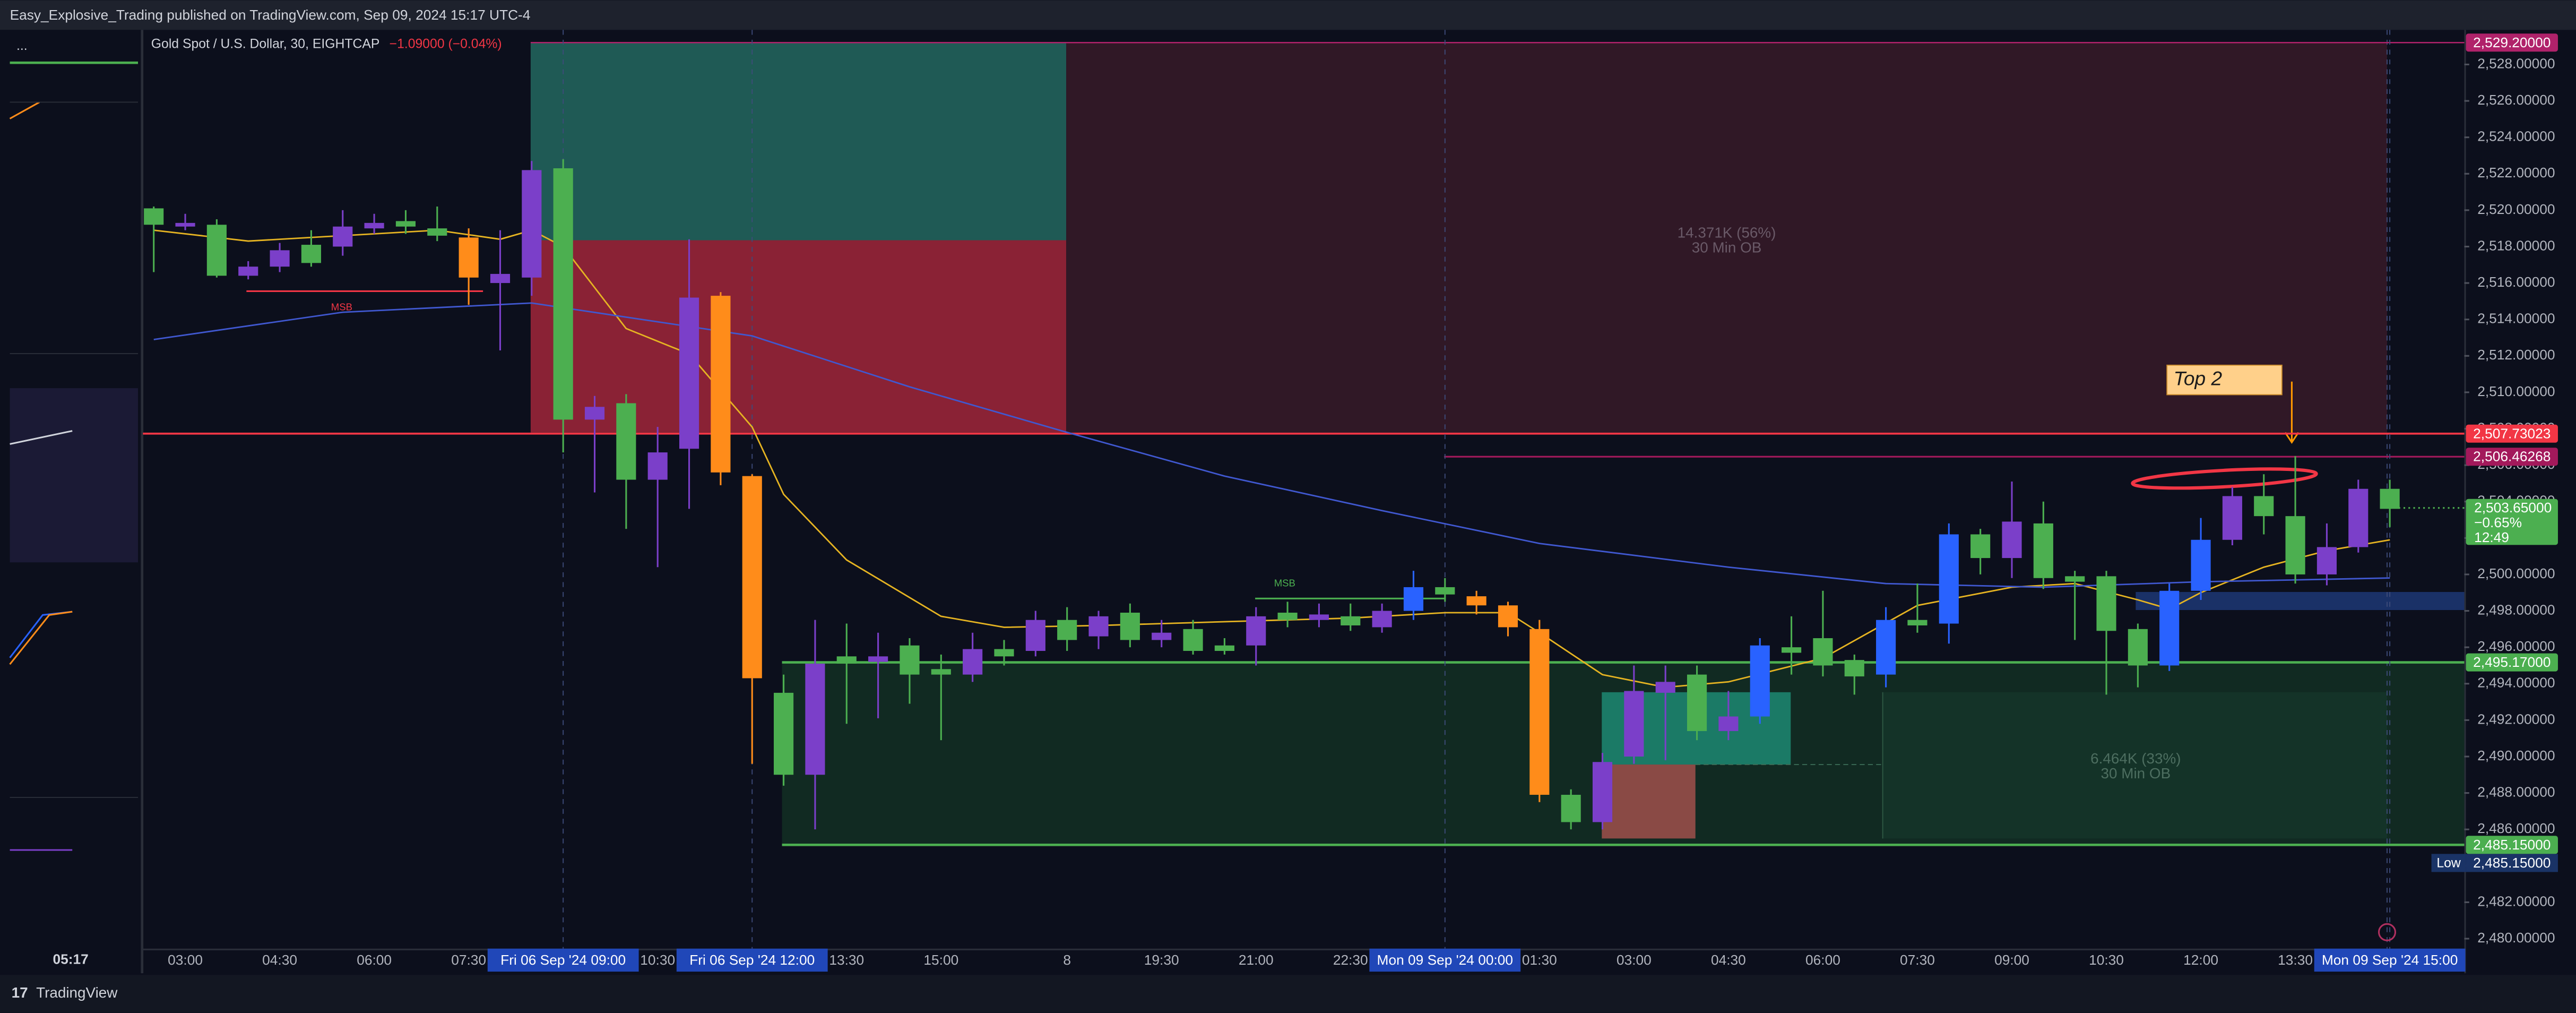  What do you see at coordinates (1727, 247) in the screenshot?
I see `annotation: 30 Min OB` at bounding box center [1727, 247].